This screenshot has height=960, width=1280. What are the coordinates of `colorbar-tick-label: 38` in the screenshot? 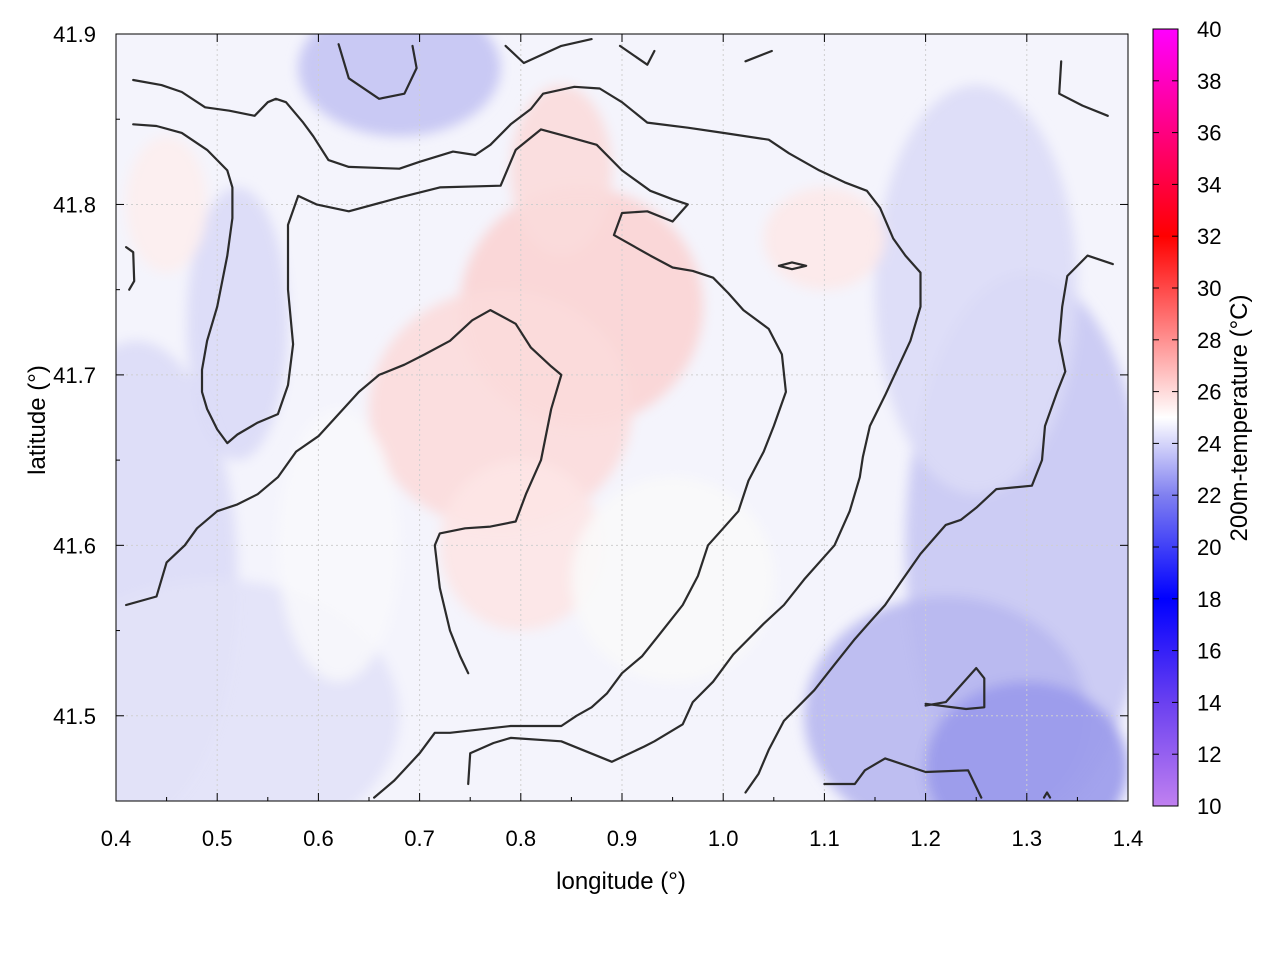 It's located at (1209, 81).